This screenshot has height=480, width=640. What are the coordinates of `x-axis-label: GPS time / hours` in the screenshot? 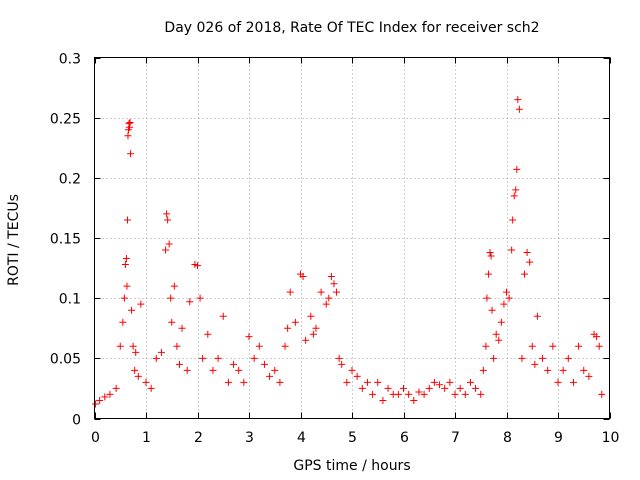 It's located at (351, 466).